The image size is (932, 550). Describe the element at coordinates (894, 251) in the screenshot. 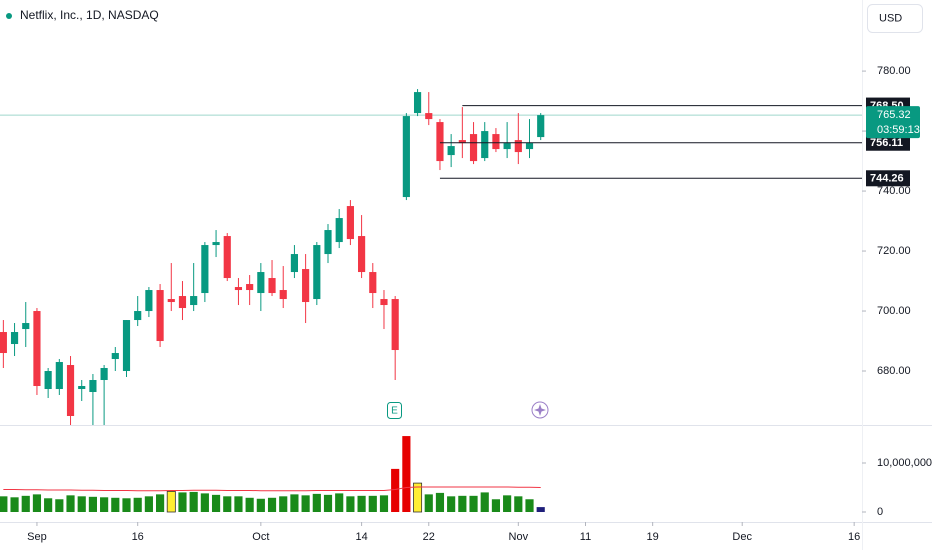

I see `y-tick-label: 720.00` at that location.